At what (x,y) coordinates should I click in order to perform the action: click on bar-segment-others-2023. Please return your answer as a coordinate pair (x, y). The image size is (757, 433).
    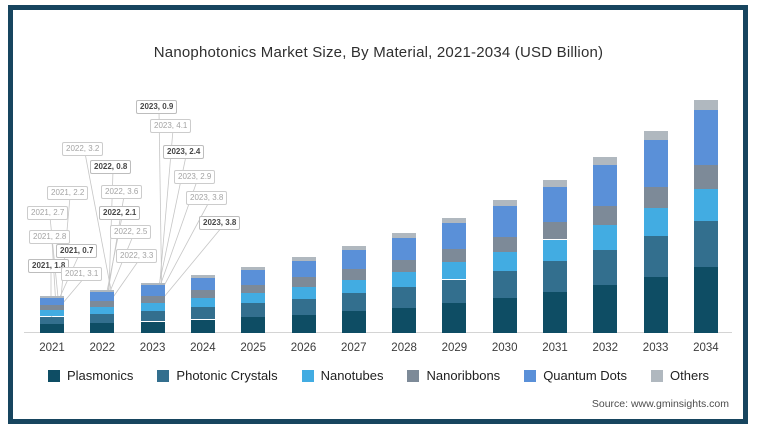
    Looking at the image, I should click on (152, 284).